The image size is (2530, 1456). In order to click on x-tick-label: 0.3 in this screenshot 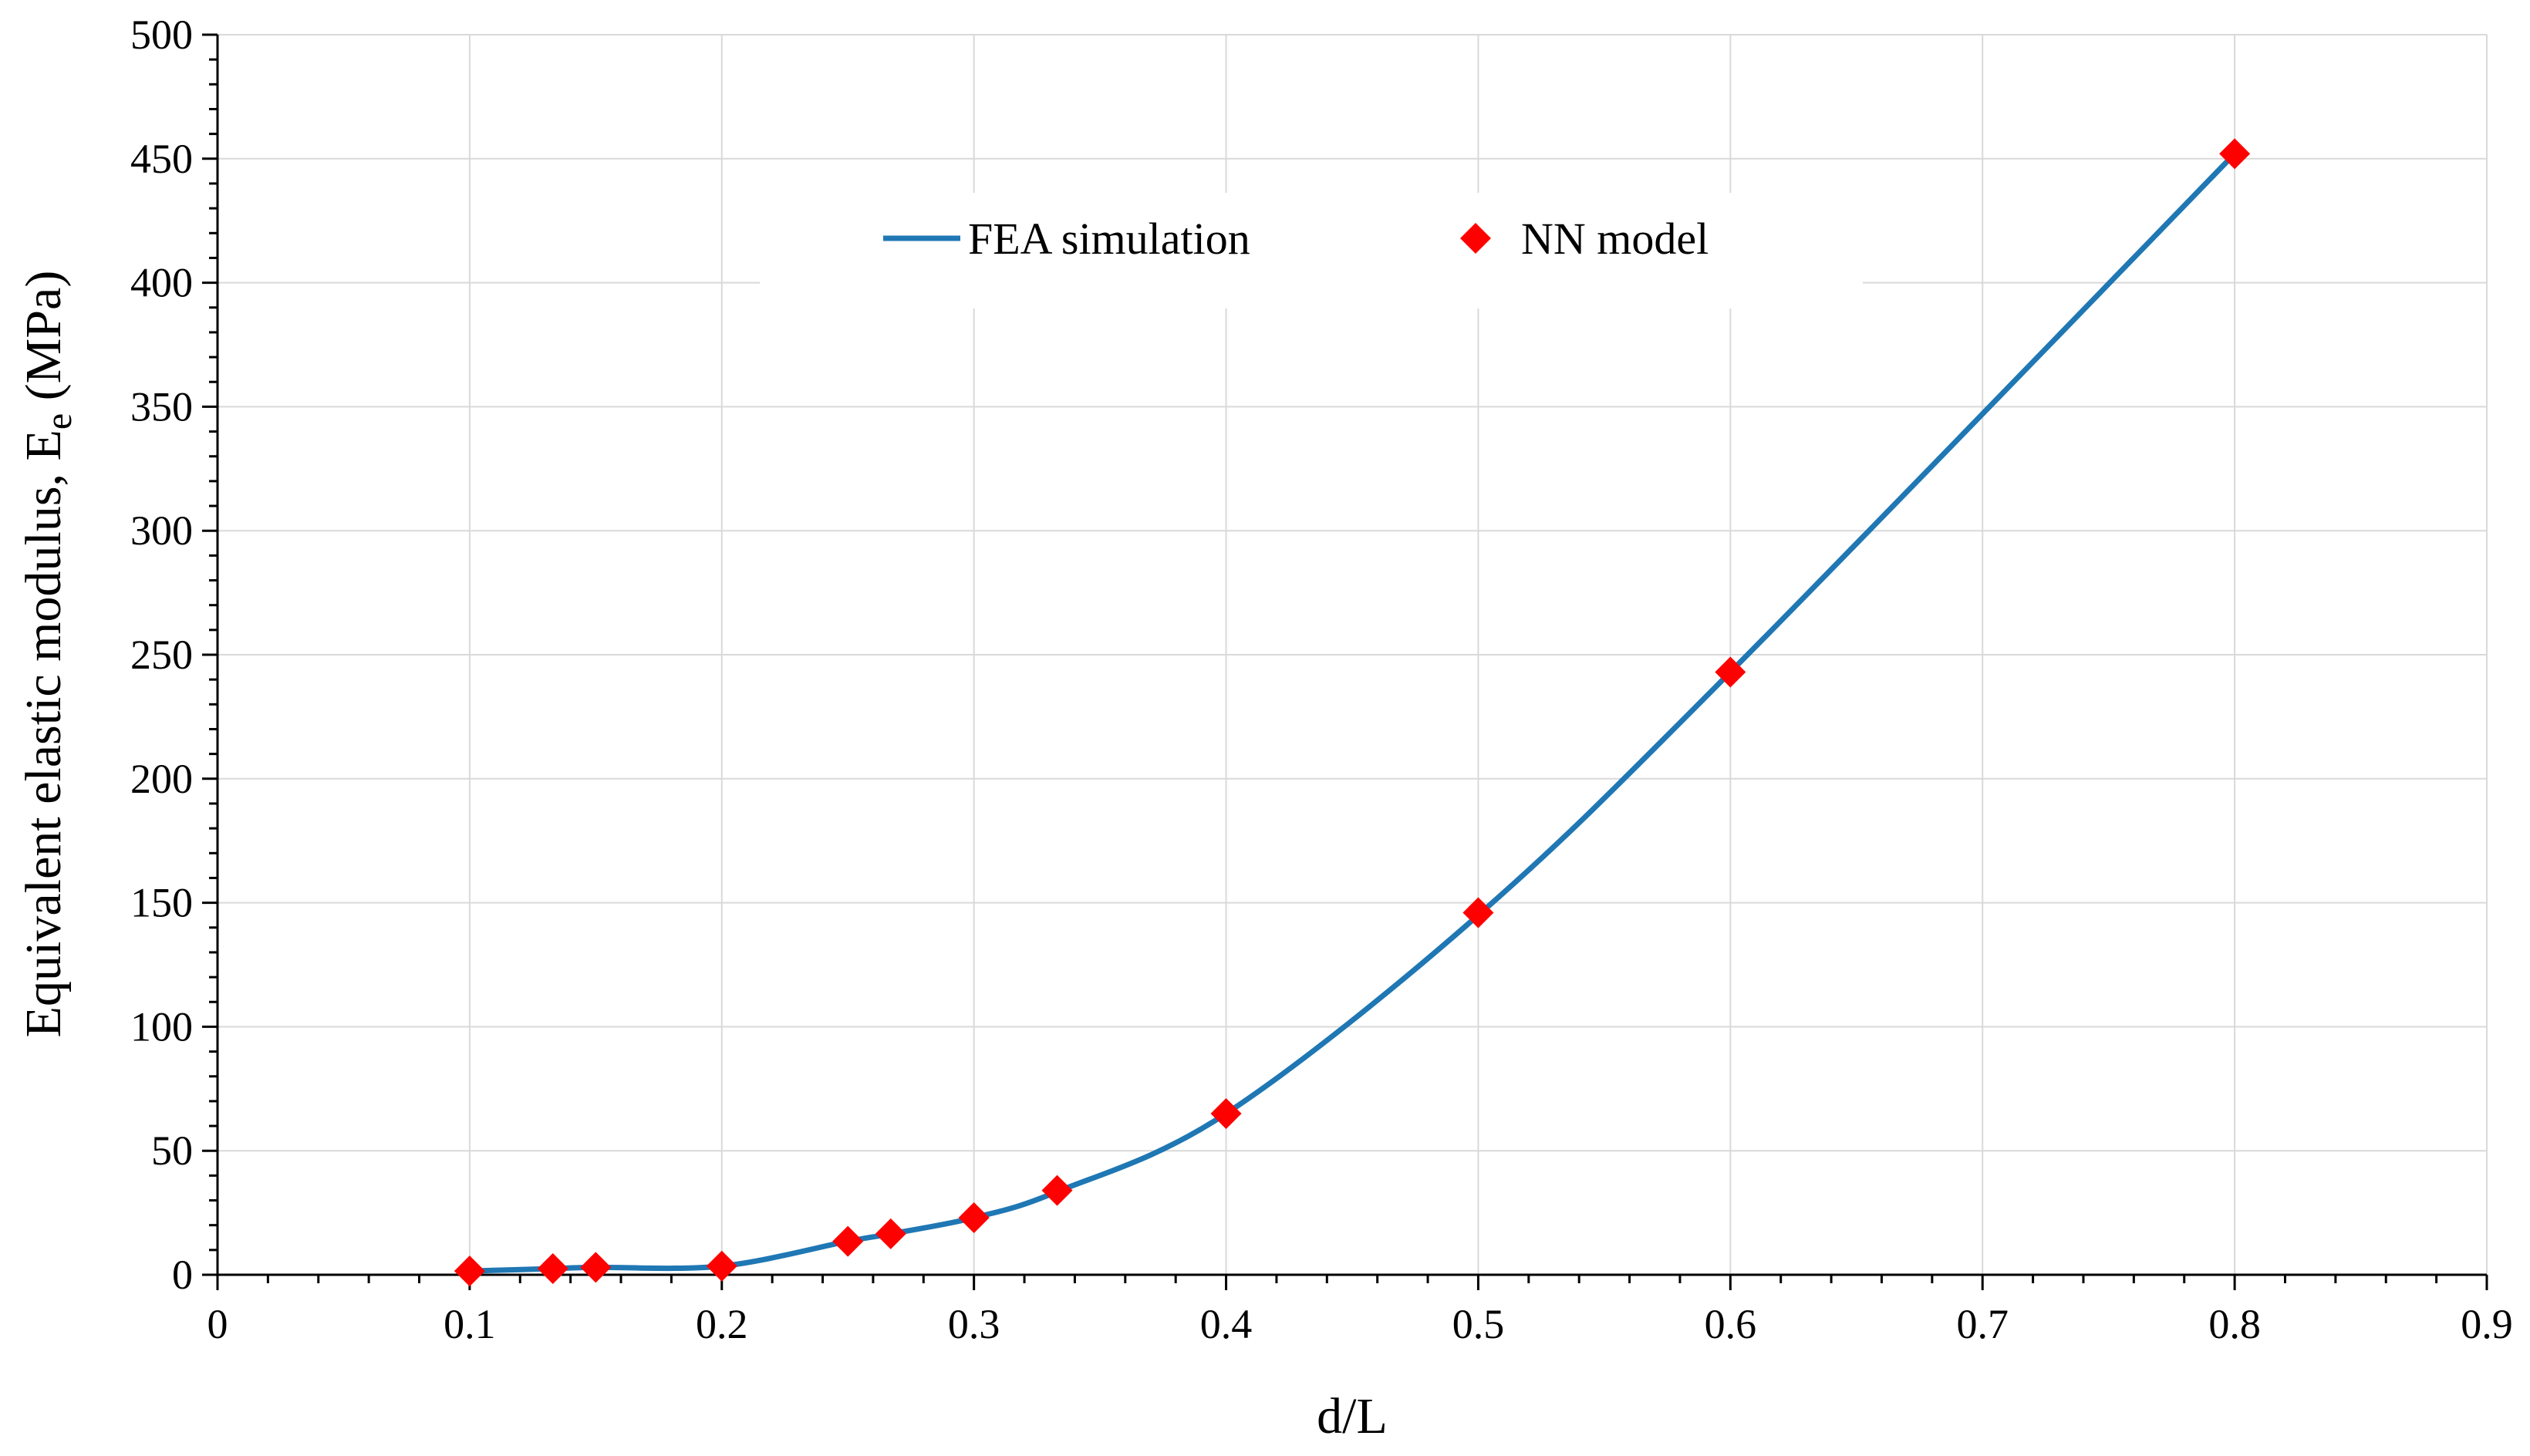, I will do `click(974, 1324)`.